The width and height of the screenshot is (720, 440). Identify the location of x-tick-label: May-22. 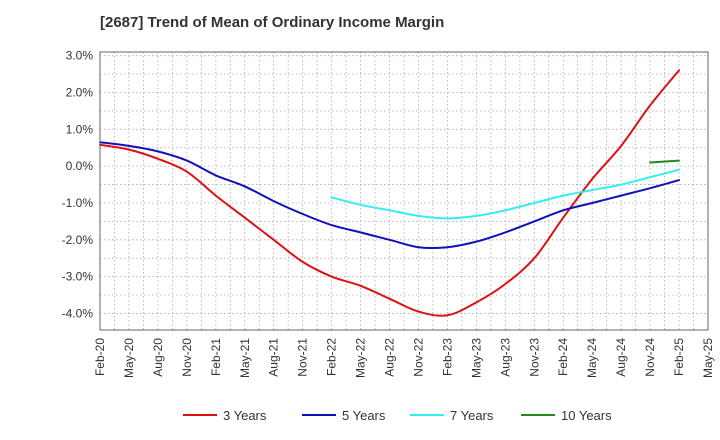
(361, 358).